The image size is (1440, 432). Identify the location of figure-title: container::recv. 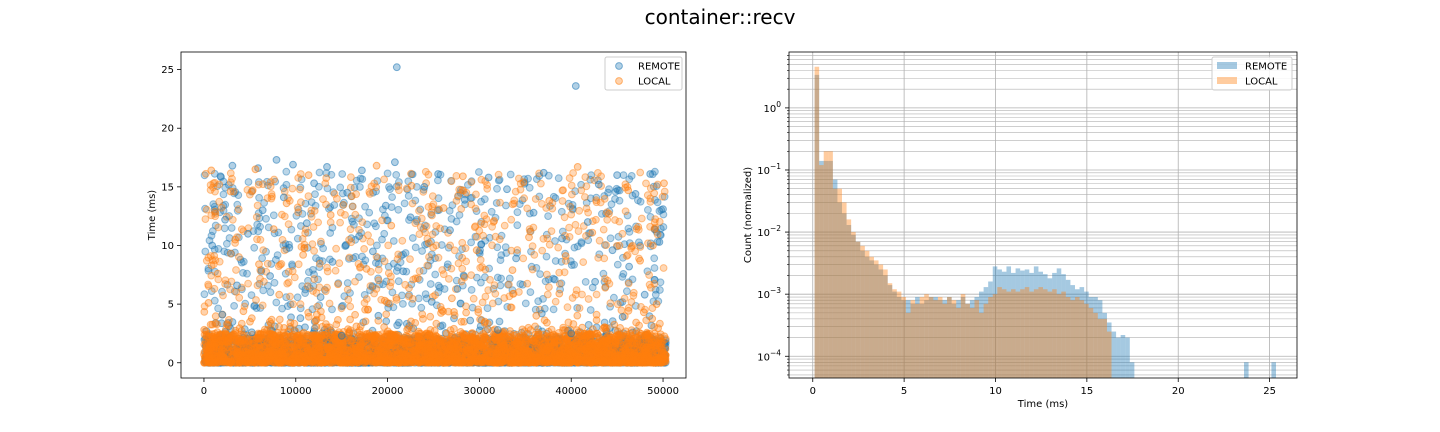
(720, 17).